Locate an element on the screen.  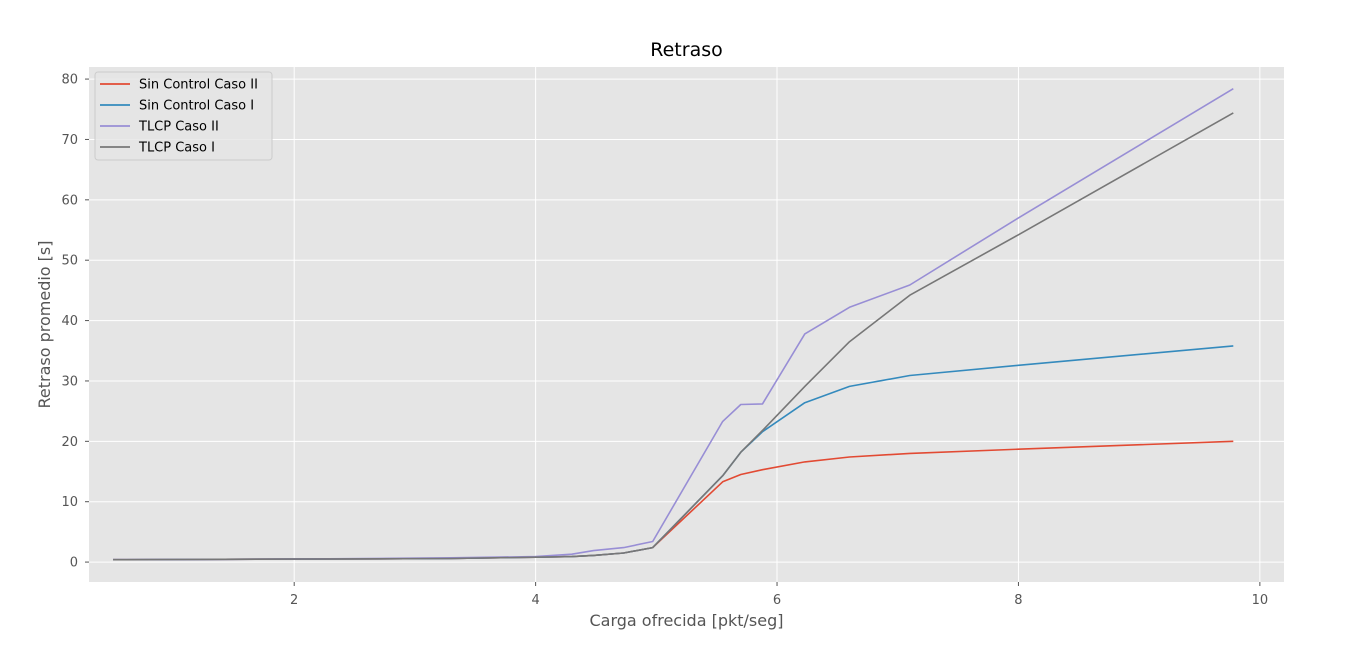
y-tick-label: 70 is located at coordinates (69, 140).